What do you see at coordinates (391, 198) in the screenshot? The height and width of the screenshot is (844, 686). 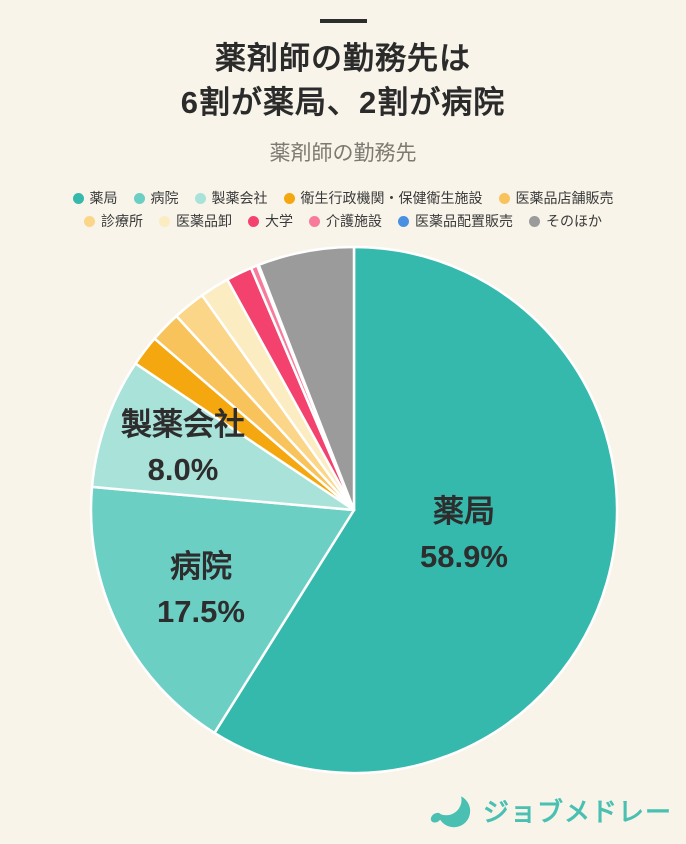 I see `legend-label: 衛生行政機関・保健衛生施設` at bounding box center [391, 198].